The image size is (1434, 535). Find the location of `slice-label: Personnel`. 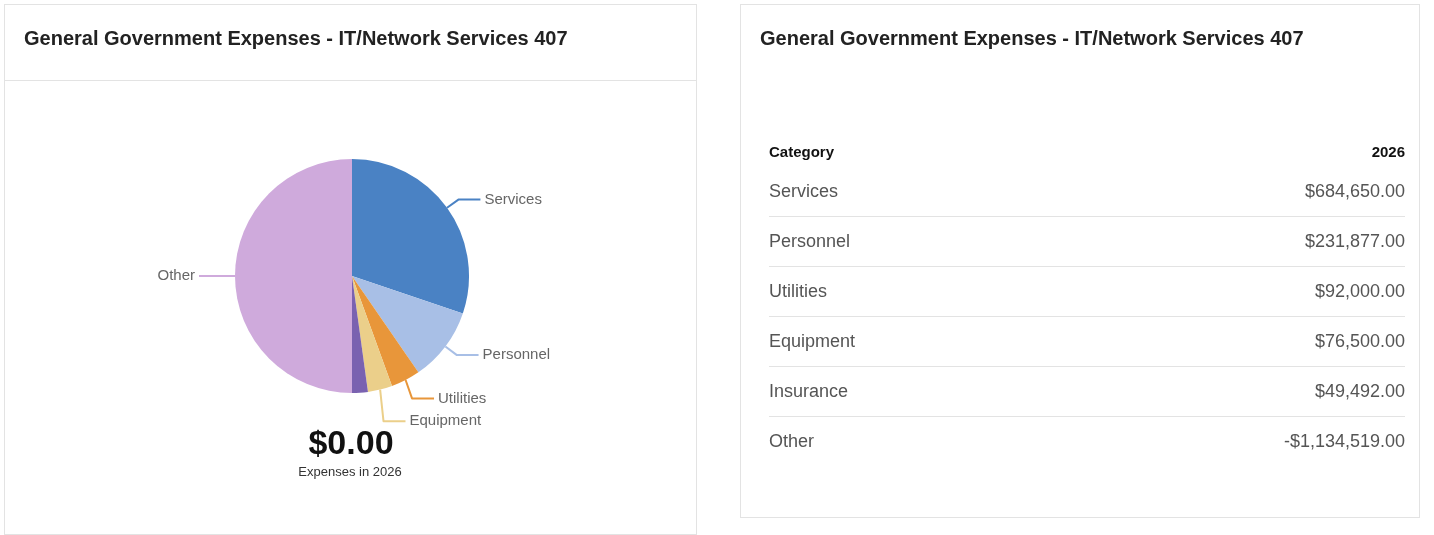

slice-label: Personnel is located at coordinates (516, 354).